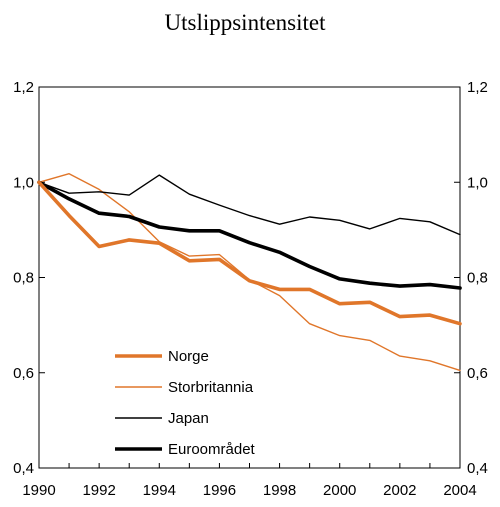  Describe the element at coordinates (159, 490) in the screenshot. I see `x-tick-label: 1994` at that location.